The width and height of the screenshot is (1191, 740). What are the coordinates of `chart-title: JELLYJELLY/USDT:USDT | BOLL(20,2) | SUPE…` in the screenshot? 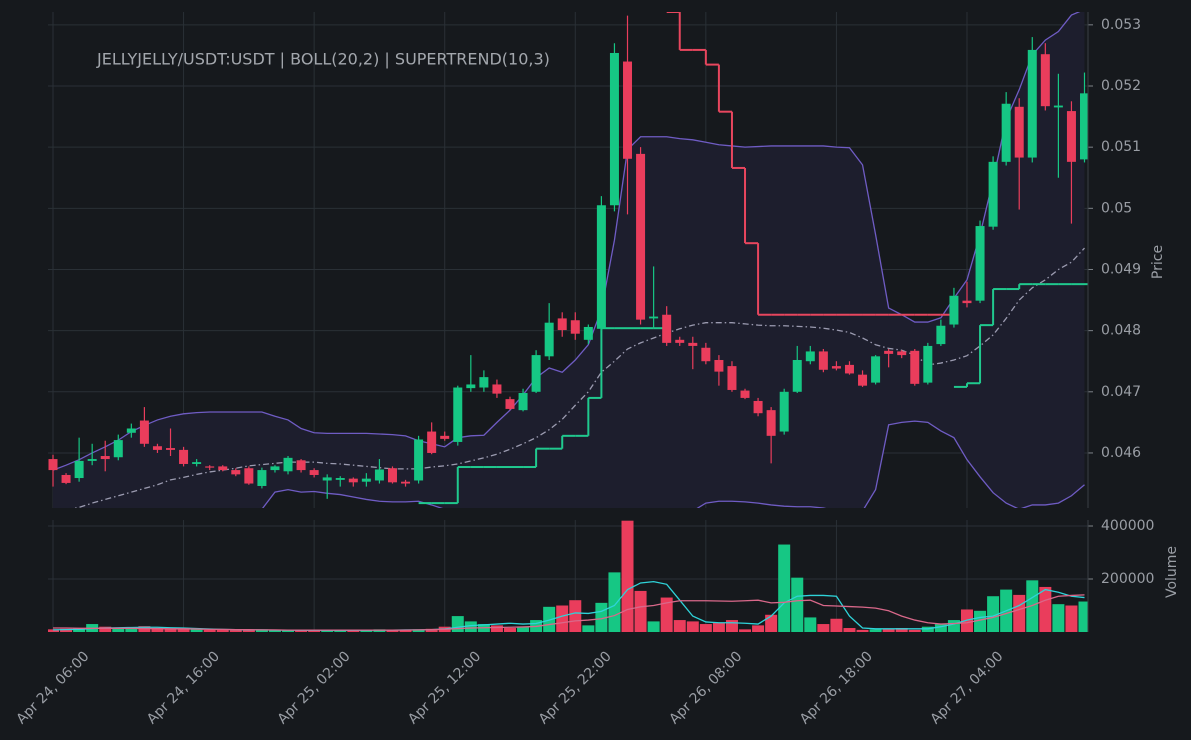 It's located at (323, 59).